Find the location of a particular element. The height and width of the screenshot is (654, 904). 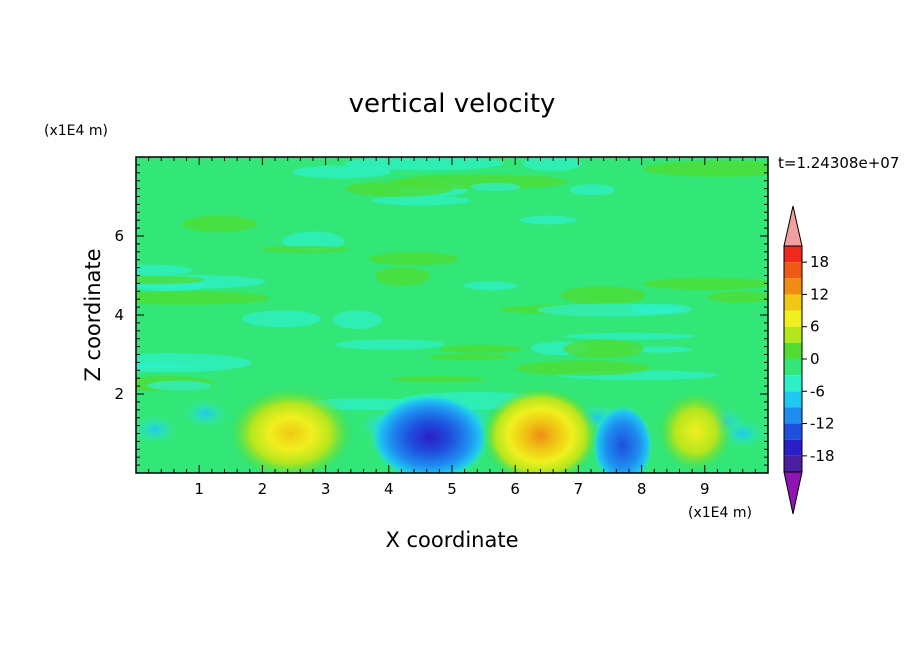

x-tick-label: 6 is located at coordinates (515, 489).